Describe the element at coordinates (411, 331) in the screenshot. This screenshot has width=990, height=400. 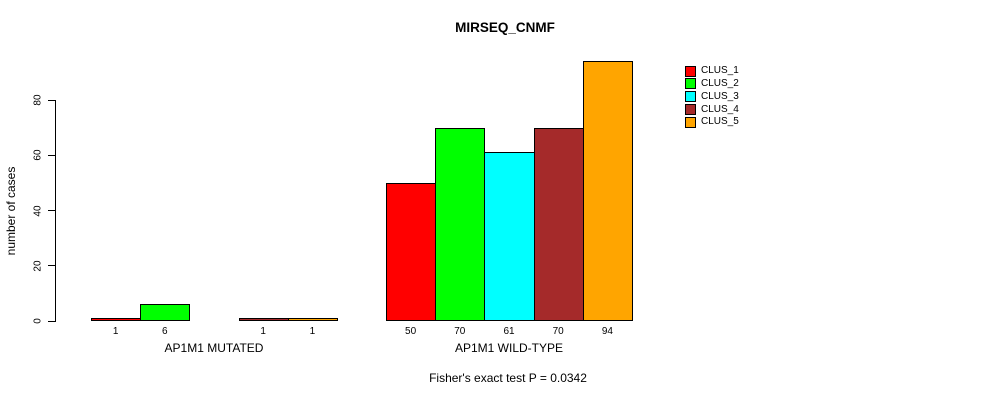
I see `bar-value-label: 50` at that location.